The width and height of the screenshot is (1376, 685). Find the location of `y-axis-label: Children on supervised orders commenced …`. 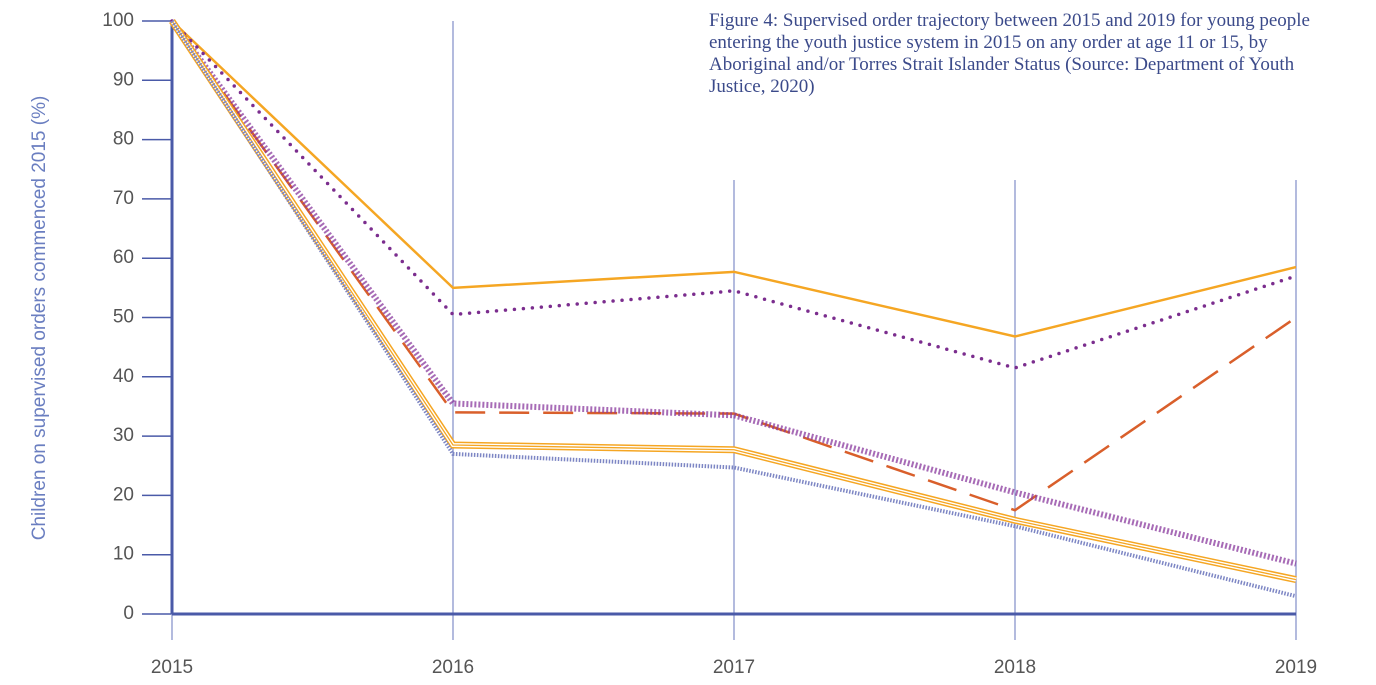

y-axis-label: Children on supervised orders commenced … is located at coordinates (39, 318).